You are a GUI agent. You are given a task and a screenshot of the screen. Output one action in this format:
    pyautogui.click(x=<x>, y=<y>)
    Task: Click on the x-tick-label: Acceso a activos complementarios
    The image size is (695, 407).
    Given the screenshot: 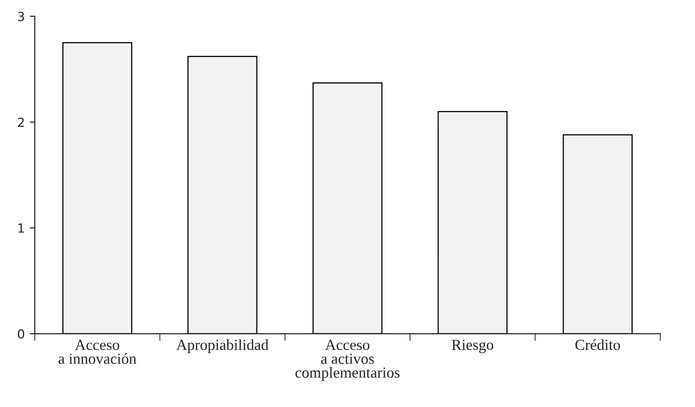 What is the action you would take?
    pyautogui.click(x=347, y=360)
    